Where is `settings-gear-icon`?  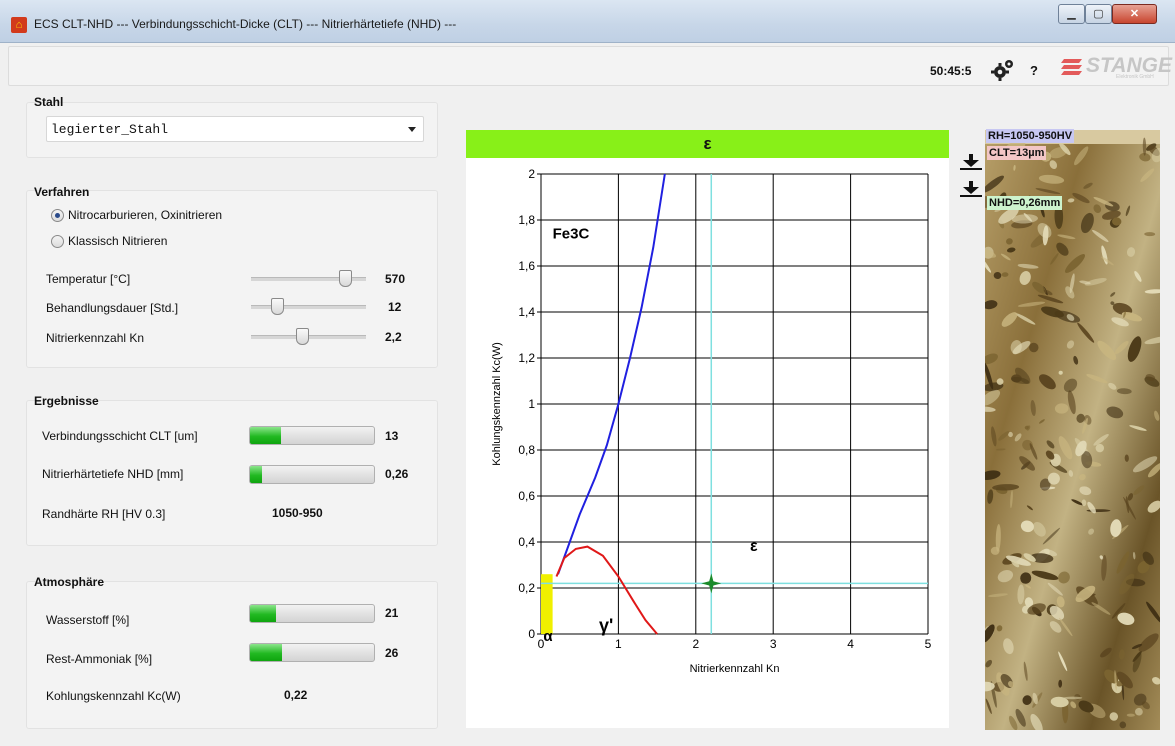 settings-gear-icon is located at coordinates (1003, 70).